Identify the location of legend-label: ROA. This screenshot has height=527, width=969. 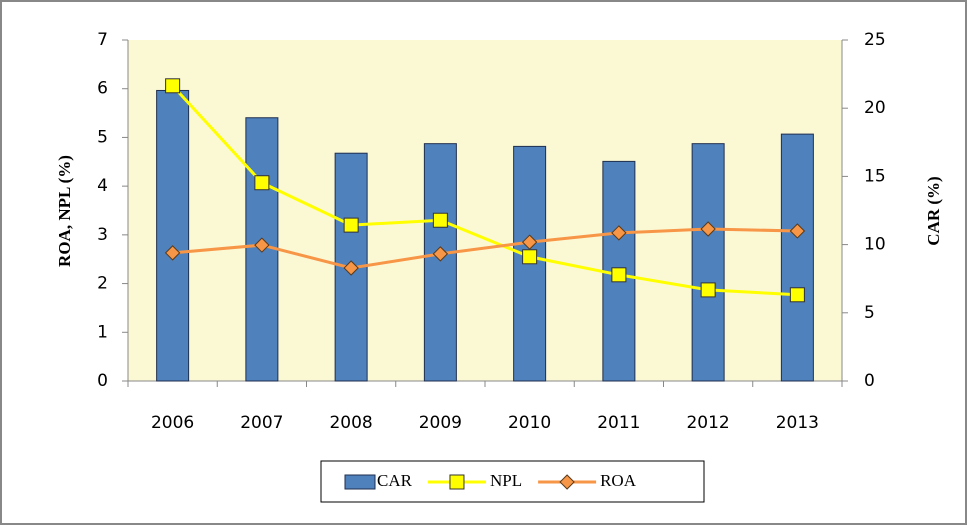
(618, 480).